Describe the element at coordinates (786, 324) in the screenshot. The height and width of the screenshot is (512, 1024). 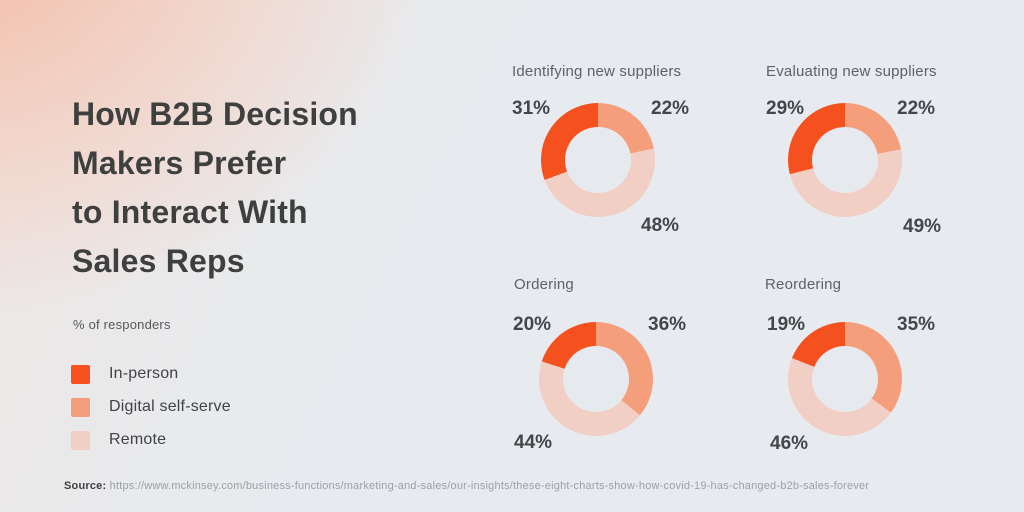
I see `in-person-value-label: 19%` at that location.